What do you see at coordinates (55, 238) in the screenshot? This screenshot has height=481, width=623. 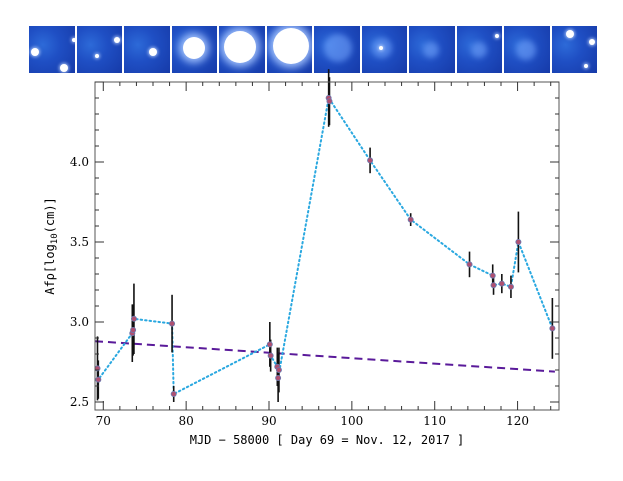 I see `y-axis-label-subscript: 10` at bounding box center [55, 238].